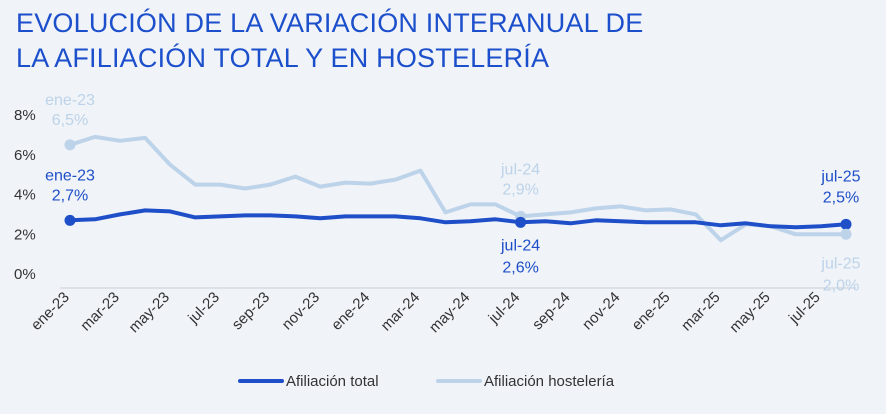 This screenshot has width=886, height=414. I want to click on y-tick-label: 4%, so click(25, 195).